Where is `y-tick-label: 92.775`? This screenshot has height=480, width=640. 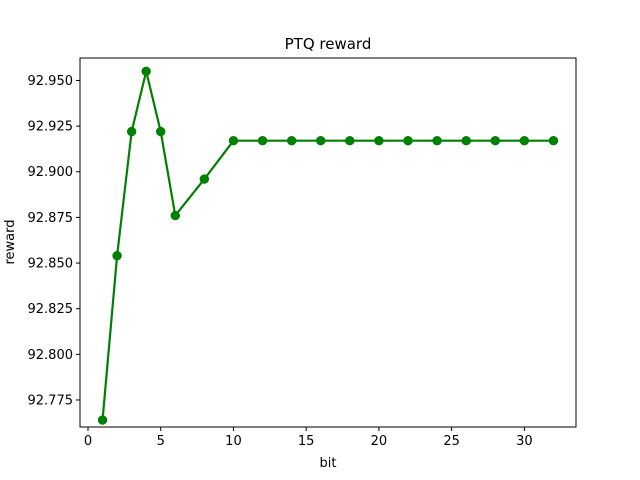
y-tick-label: 92.775 is located at coordinates (51, 400).